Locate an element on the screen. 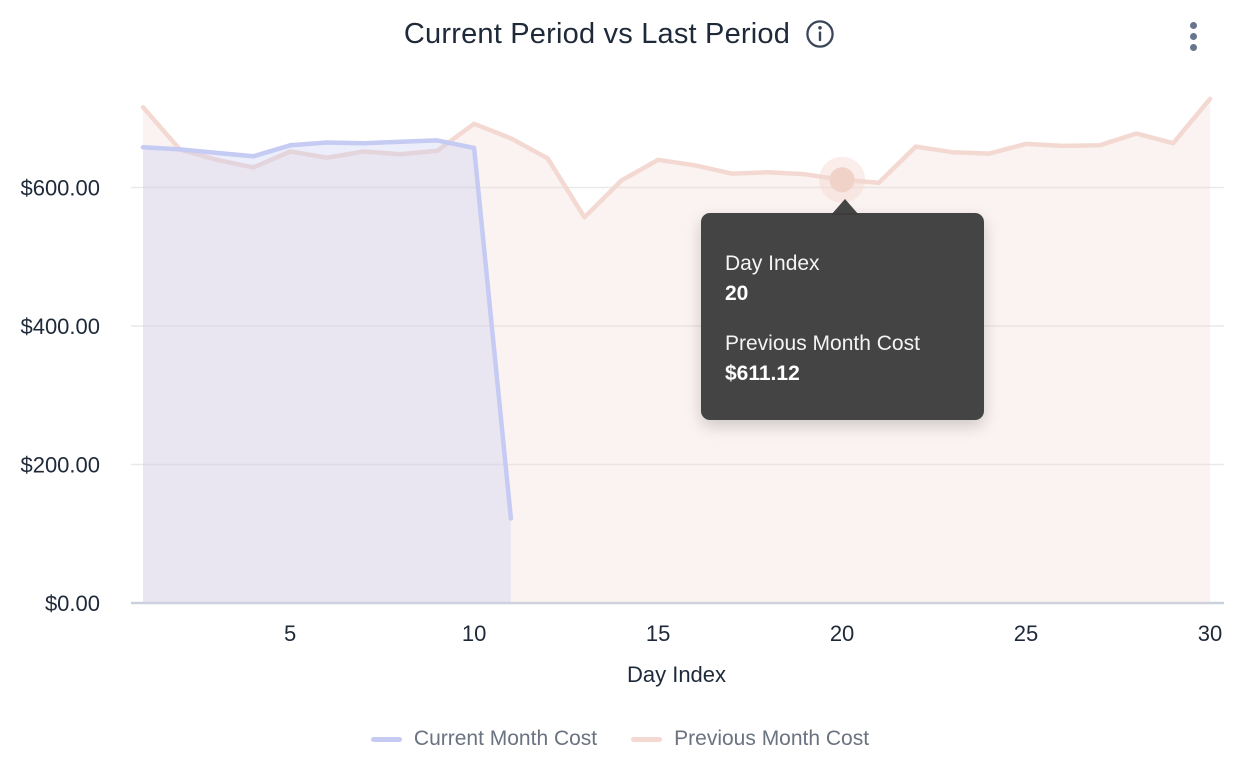 This screenshot has height=772, width=1240. y-axis-tick-label: $200.00 is located at coordinates (60, 465).